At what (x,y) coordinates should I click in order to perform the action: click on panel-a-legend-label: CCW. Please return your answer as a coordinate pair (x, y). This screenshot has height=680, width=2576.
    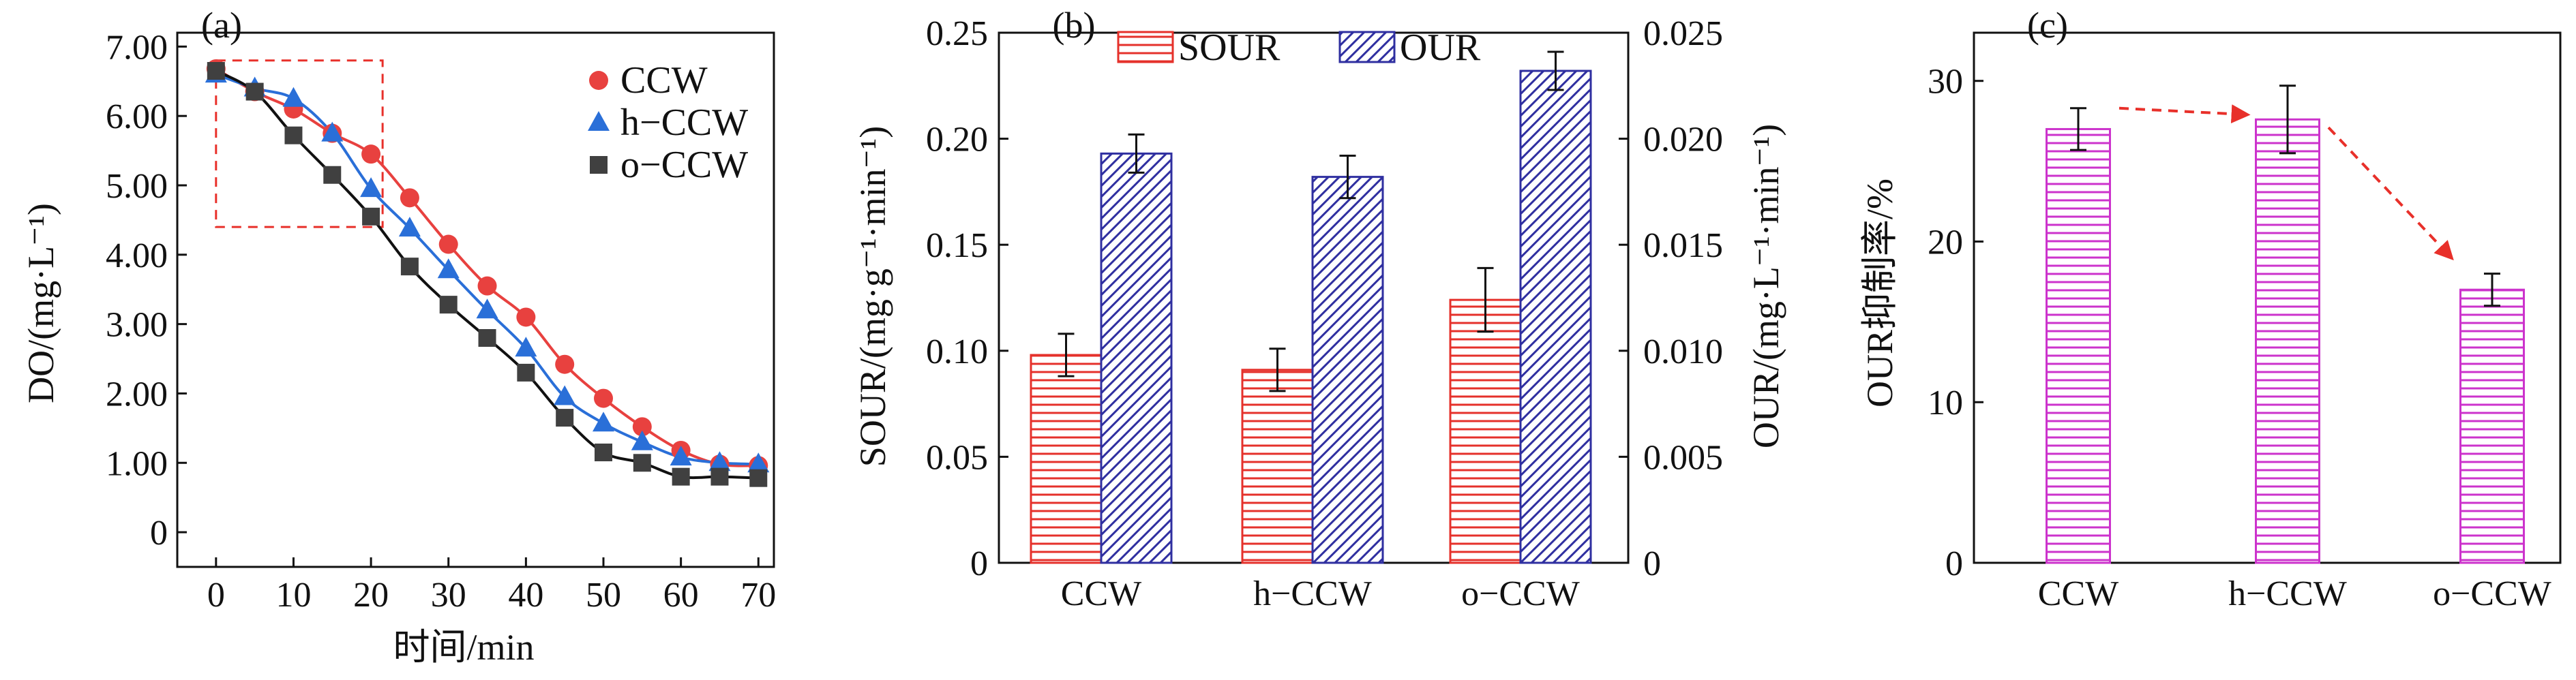
    Looking at the image, I should click on (664, 80).